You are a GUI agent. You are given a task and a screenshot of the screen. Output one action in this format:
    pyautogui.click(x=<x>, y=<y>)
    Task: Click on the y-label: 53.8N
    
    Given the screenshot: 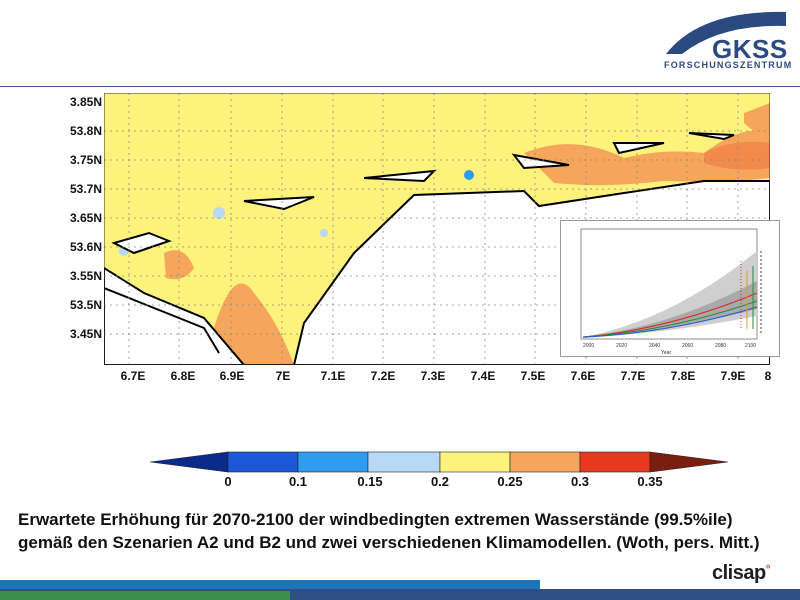 What is the action you would take?
    pyautogui.click(x=85, y=131)
    